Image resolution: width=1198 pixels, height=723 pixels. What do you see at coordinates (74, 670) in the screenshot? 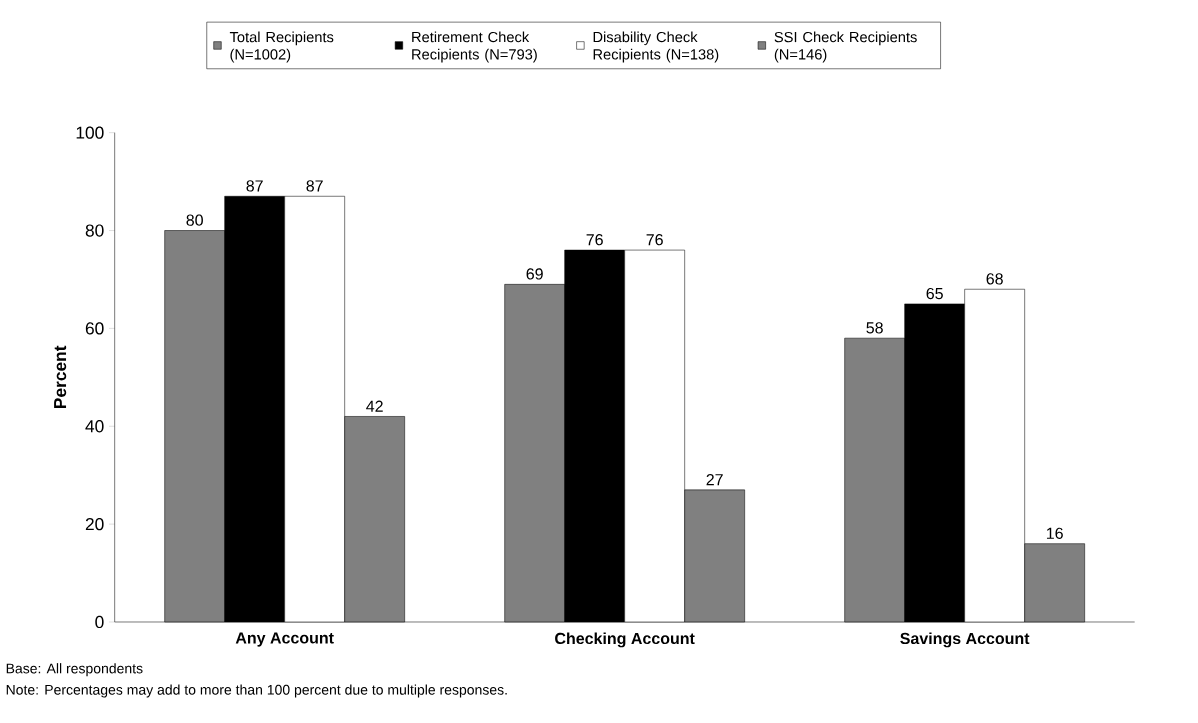
I see `text: Base: All respondents` at bounding box center [74, 670].